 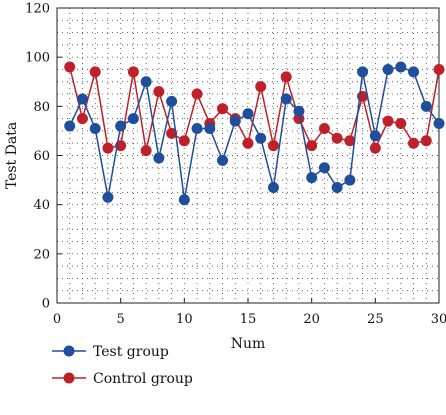 I want to click on x-axis-label: Num, so click(x=248, y=344).